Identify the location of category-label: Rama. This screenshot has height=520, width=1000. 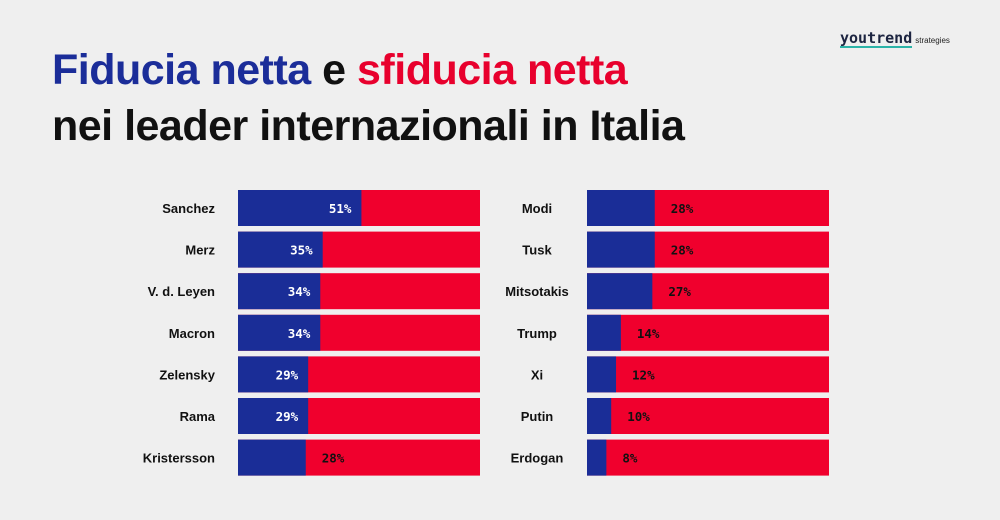
(198, 416).